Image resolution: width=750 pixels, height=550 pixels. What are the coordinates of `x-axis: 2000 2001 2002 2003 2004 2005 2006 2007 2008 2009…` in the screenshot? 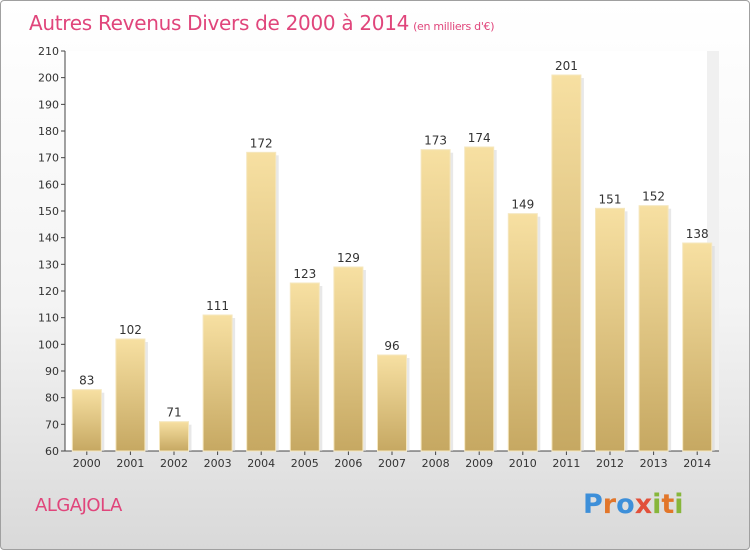 It's located at (392, 460).